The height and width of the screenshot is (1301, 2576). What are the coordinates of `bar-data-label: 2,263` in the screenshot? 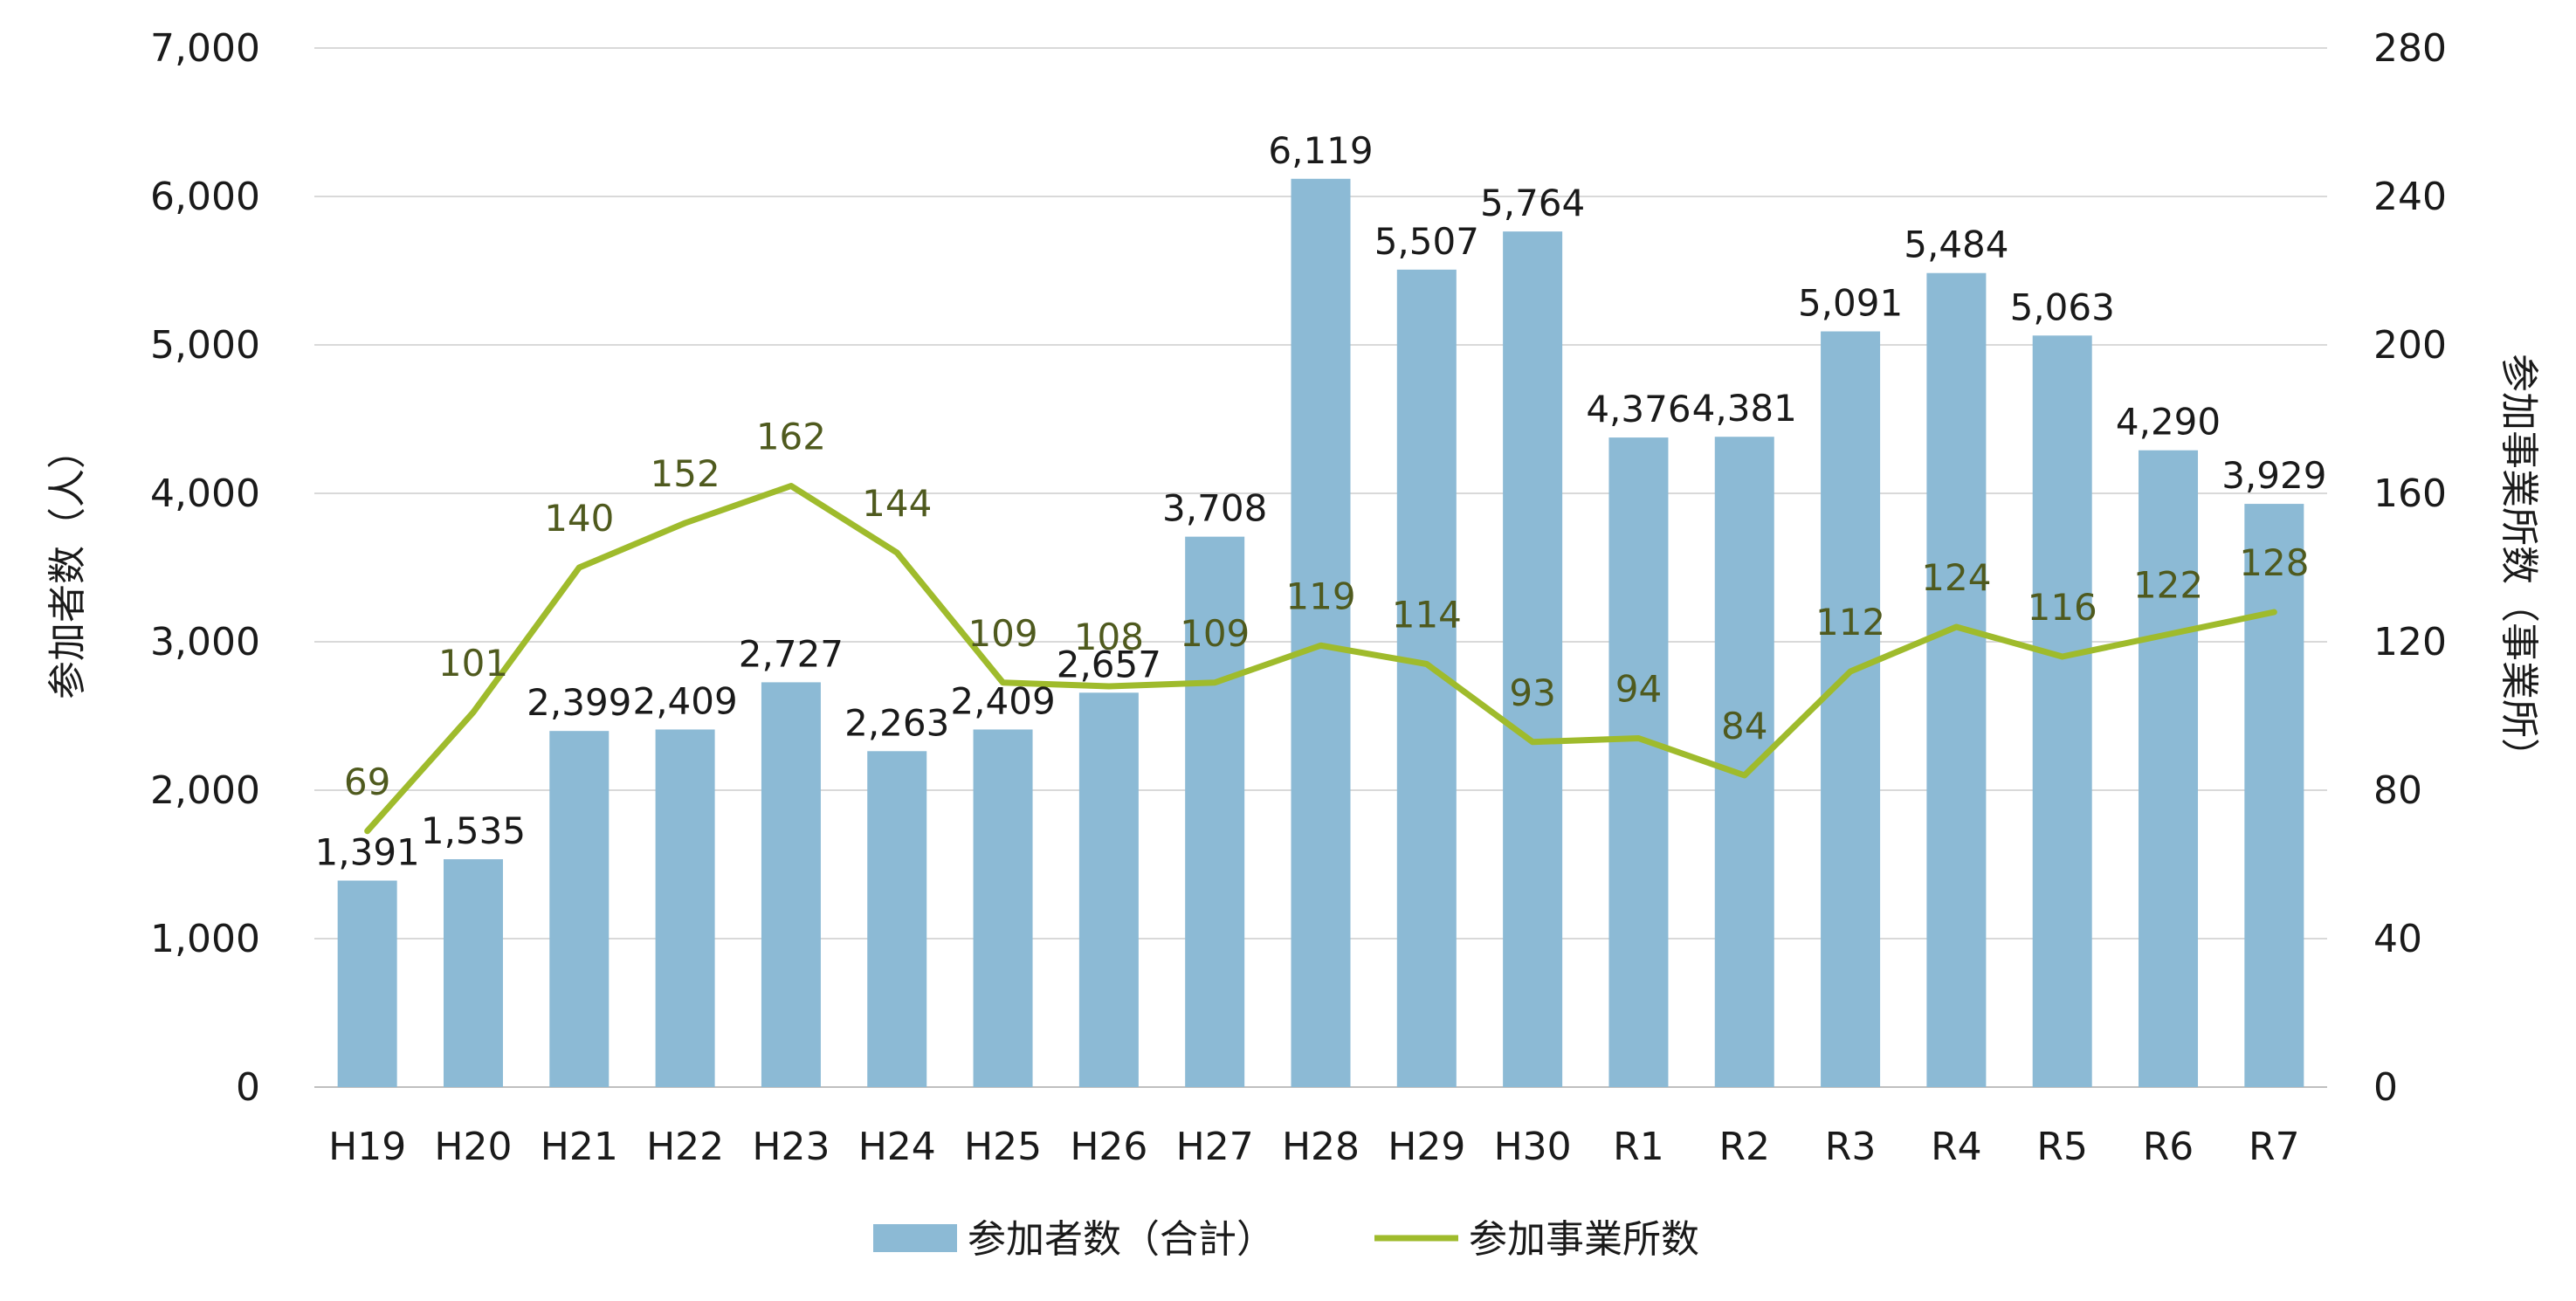 It's located at (896, 722).